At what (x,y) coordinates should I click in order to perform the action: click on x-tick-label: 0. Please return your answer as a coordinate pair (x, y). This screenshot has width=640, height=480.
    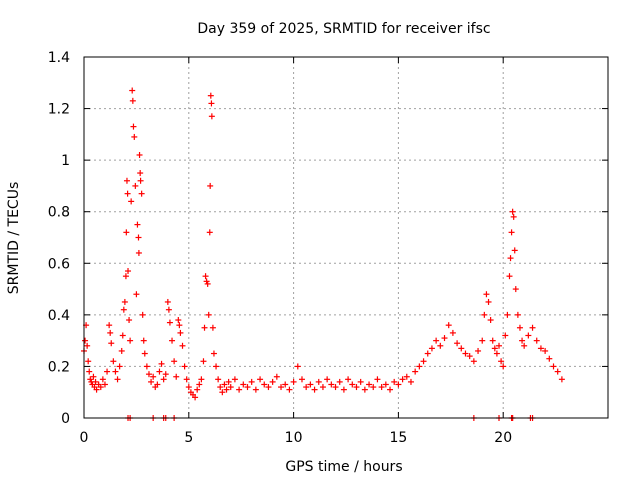
    Looking at the image, I should click on (84, 438).